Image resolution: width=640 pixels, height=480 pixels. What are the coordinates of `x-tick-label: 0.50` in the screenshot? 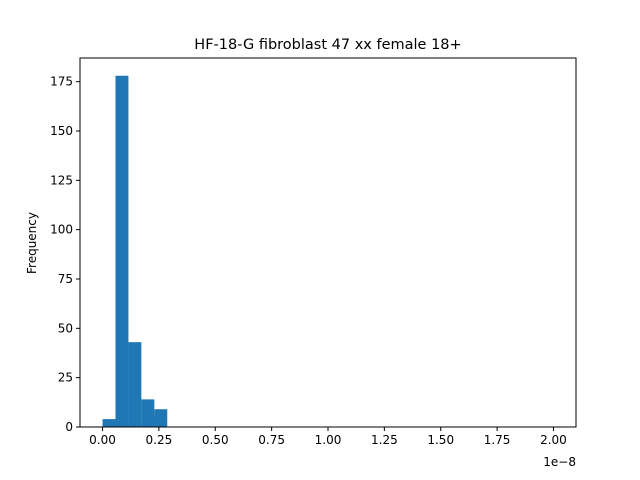 It's located at (215, 440).